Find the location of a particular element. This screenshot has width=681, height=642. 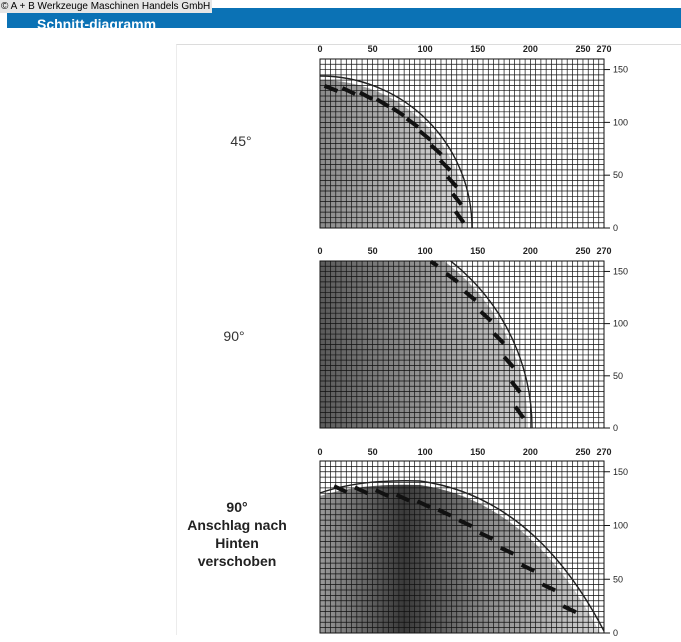

angle-label-90-shifted: 90° Anschlag nach Hinten verschoben is located at coordinates (237, 534).